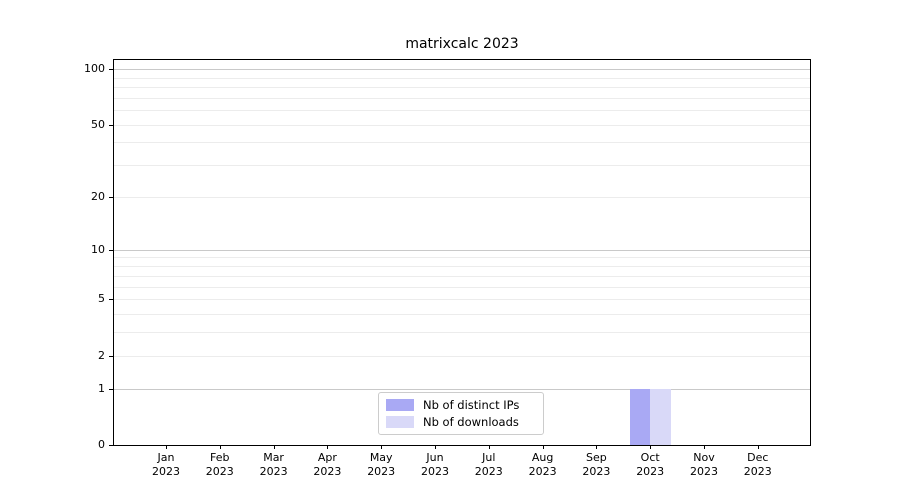 This screenshot has width=900, height=500. I want to click on x-tick-label: Sep 2023, so click(596, 464).